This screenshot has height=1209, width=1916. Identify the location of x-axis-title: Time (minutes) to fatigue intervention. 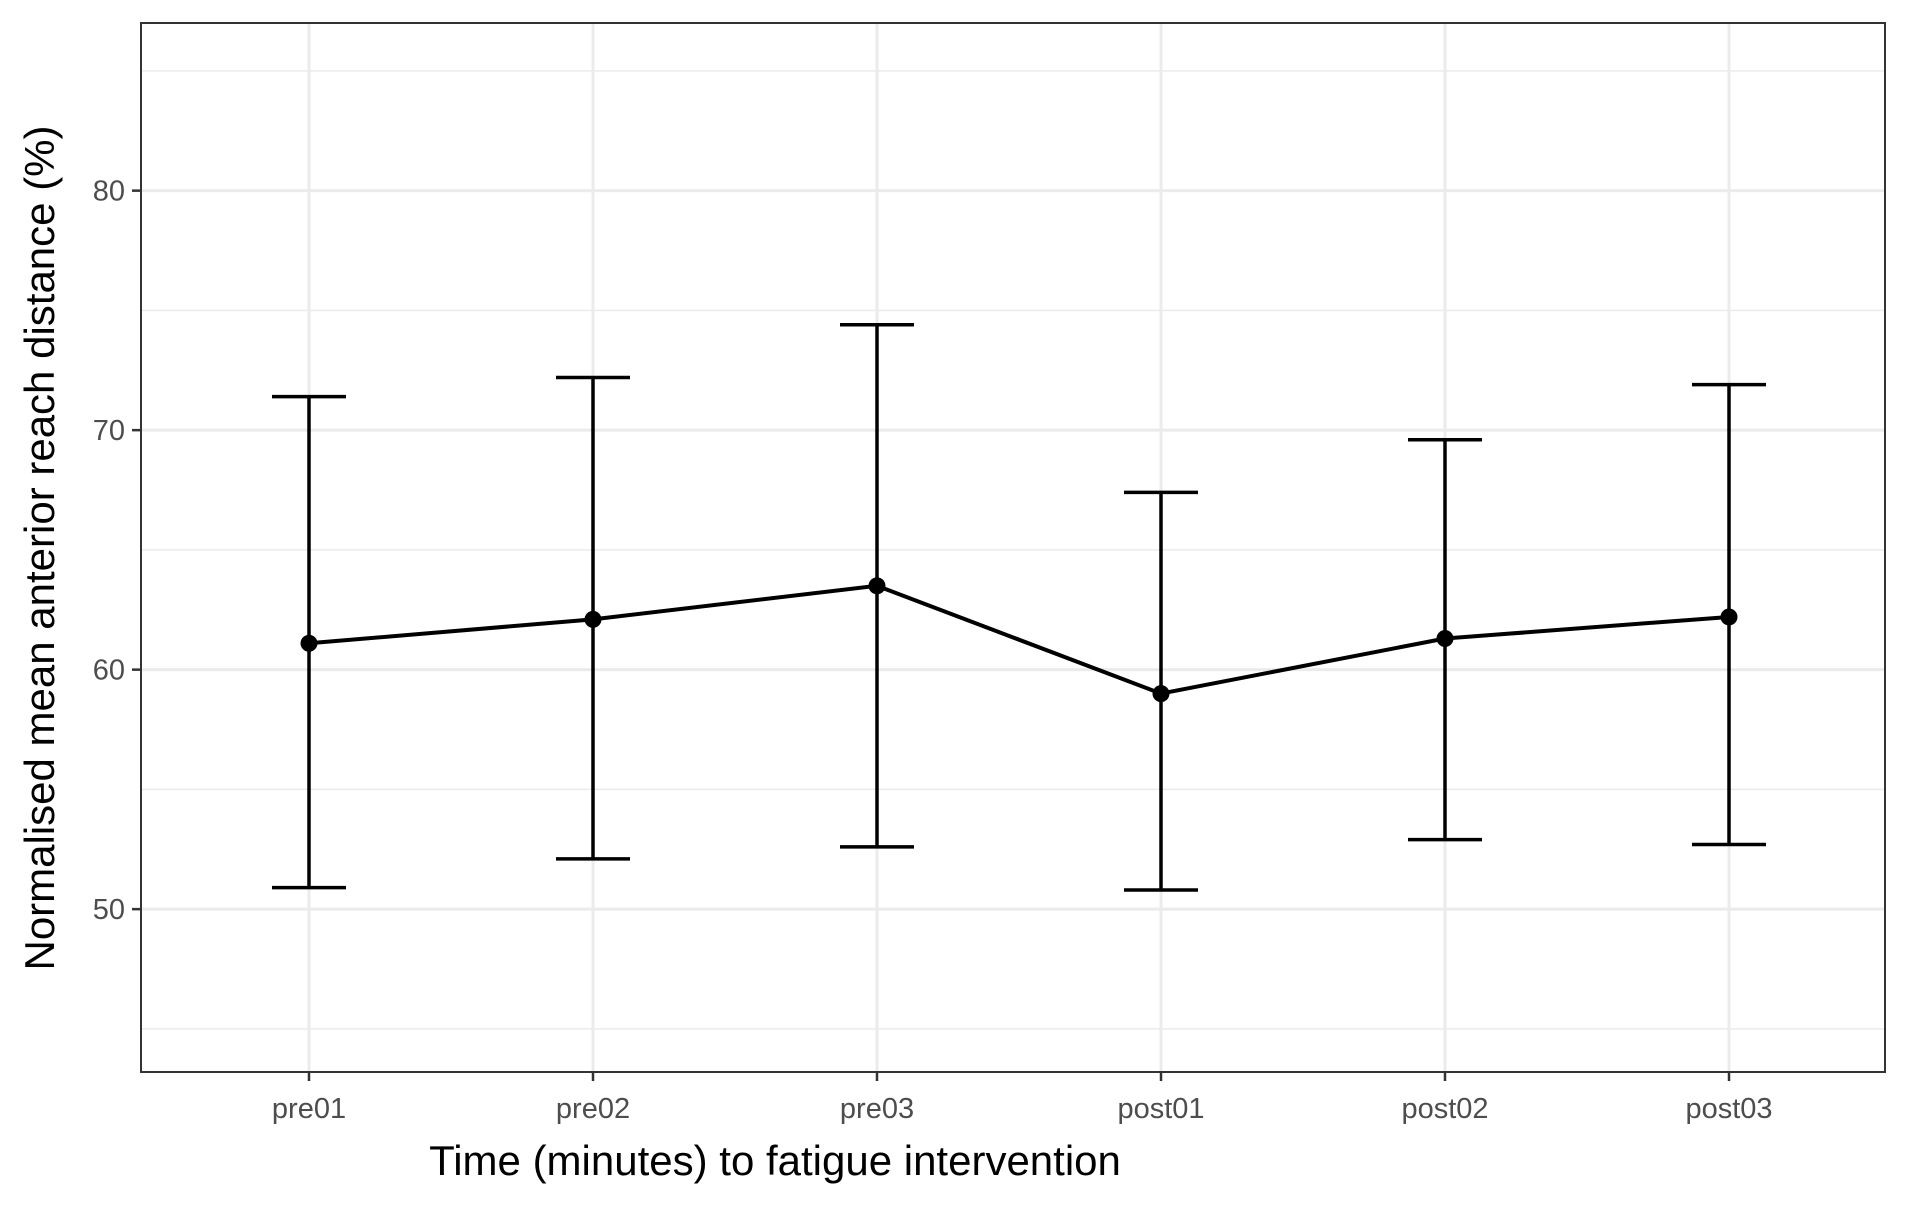
(775, 1160).